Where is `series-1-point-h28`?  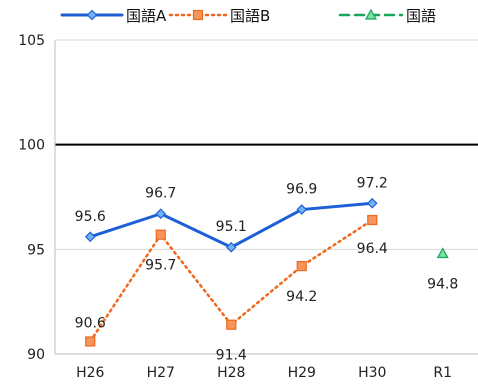 series-1-point-h28 is located at coordinates (231, 247).